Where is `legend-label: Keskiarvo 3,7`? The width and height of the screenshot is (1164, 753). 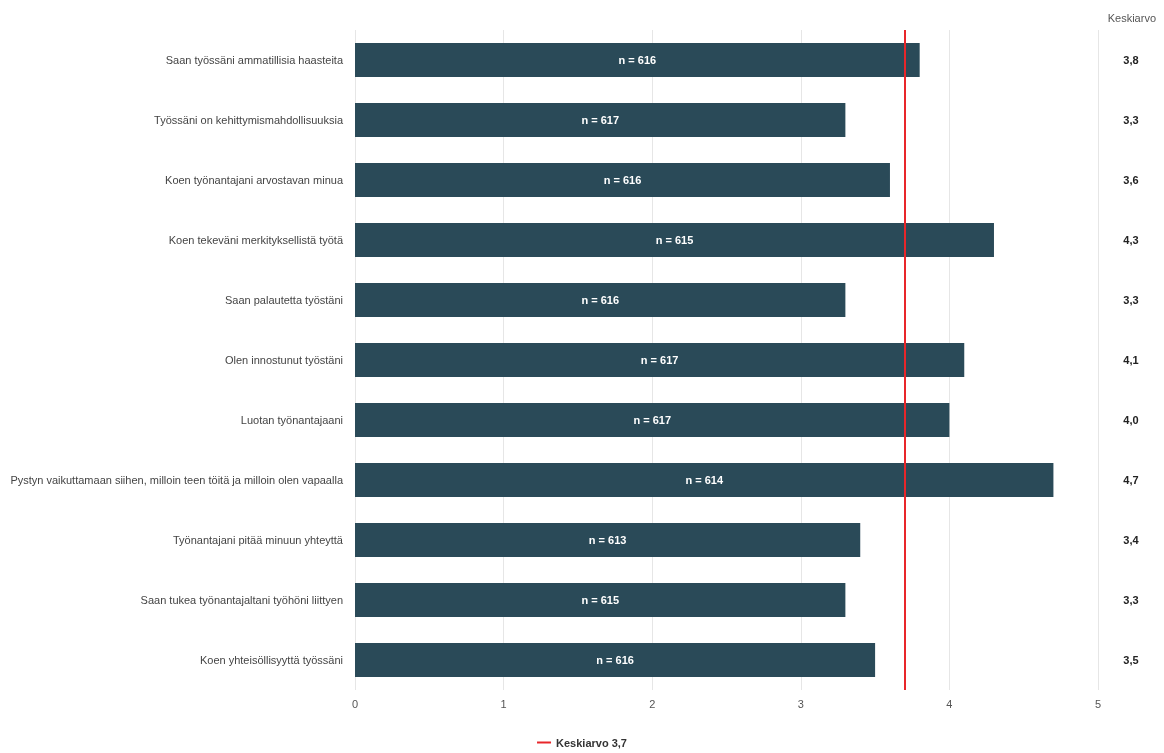
legend-label: Keskiarvo 3,7 is located at coordinates (591, 742).